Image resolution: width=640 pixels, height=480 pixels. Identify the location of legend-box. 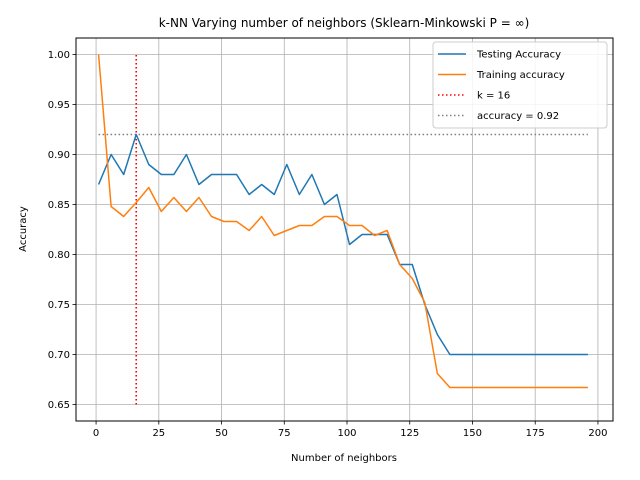
(520, 85).